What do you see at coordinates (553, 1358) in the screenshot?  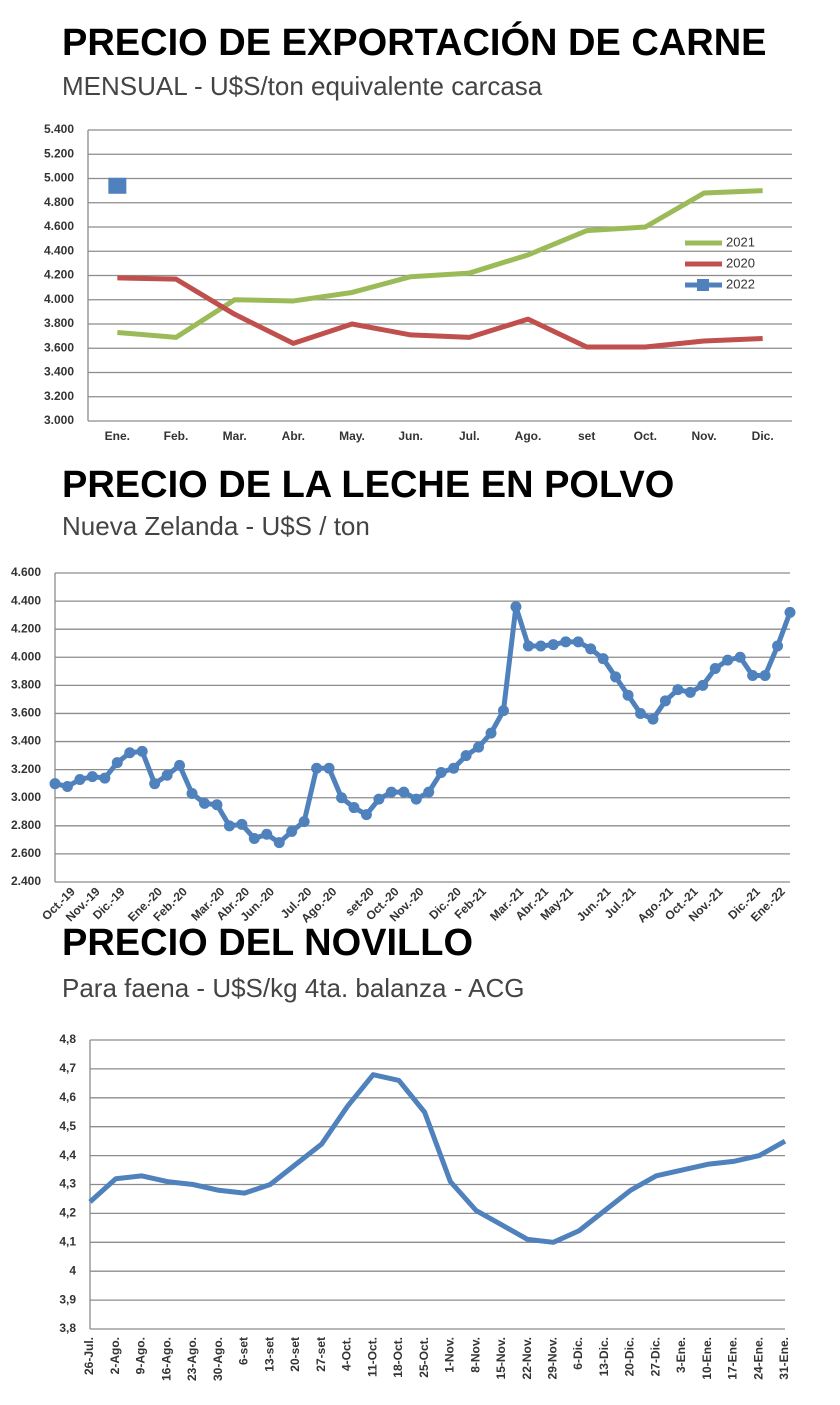 I see `x-tick-label: 29-Nov.` at bounding box center [553, 1358].